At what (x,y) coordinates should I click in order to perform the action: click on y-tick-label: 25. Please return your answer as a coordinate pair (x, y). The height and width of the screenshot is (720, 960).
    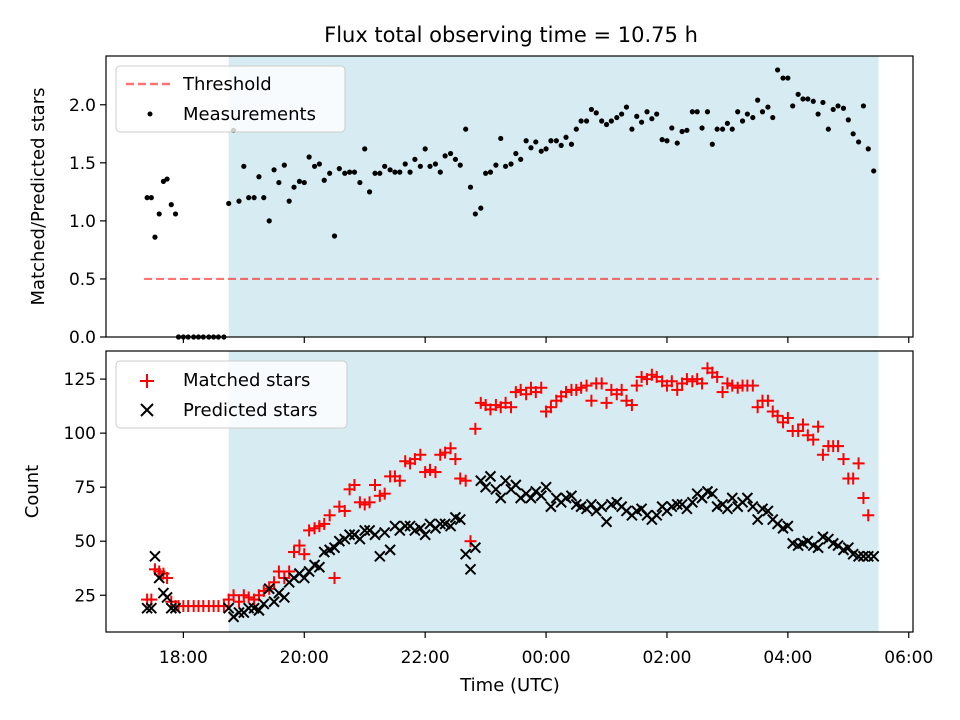
    Looking at the image, I should click on (85, 596).